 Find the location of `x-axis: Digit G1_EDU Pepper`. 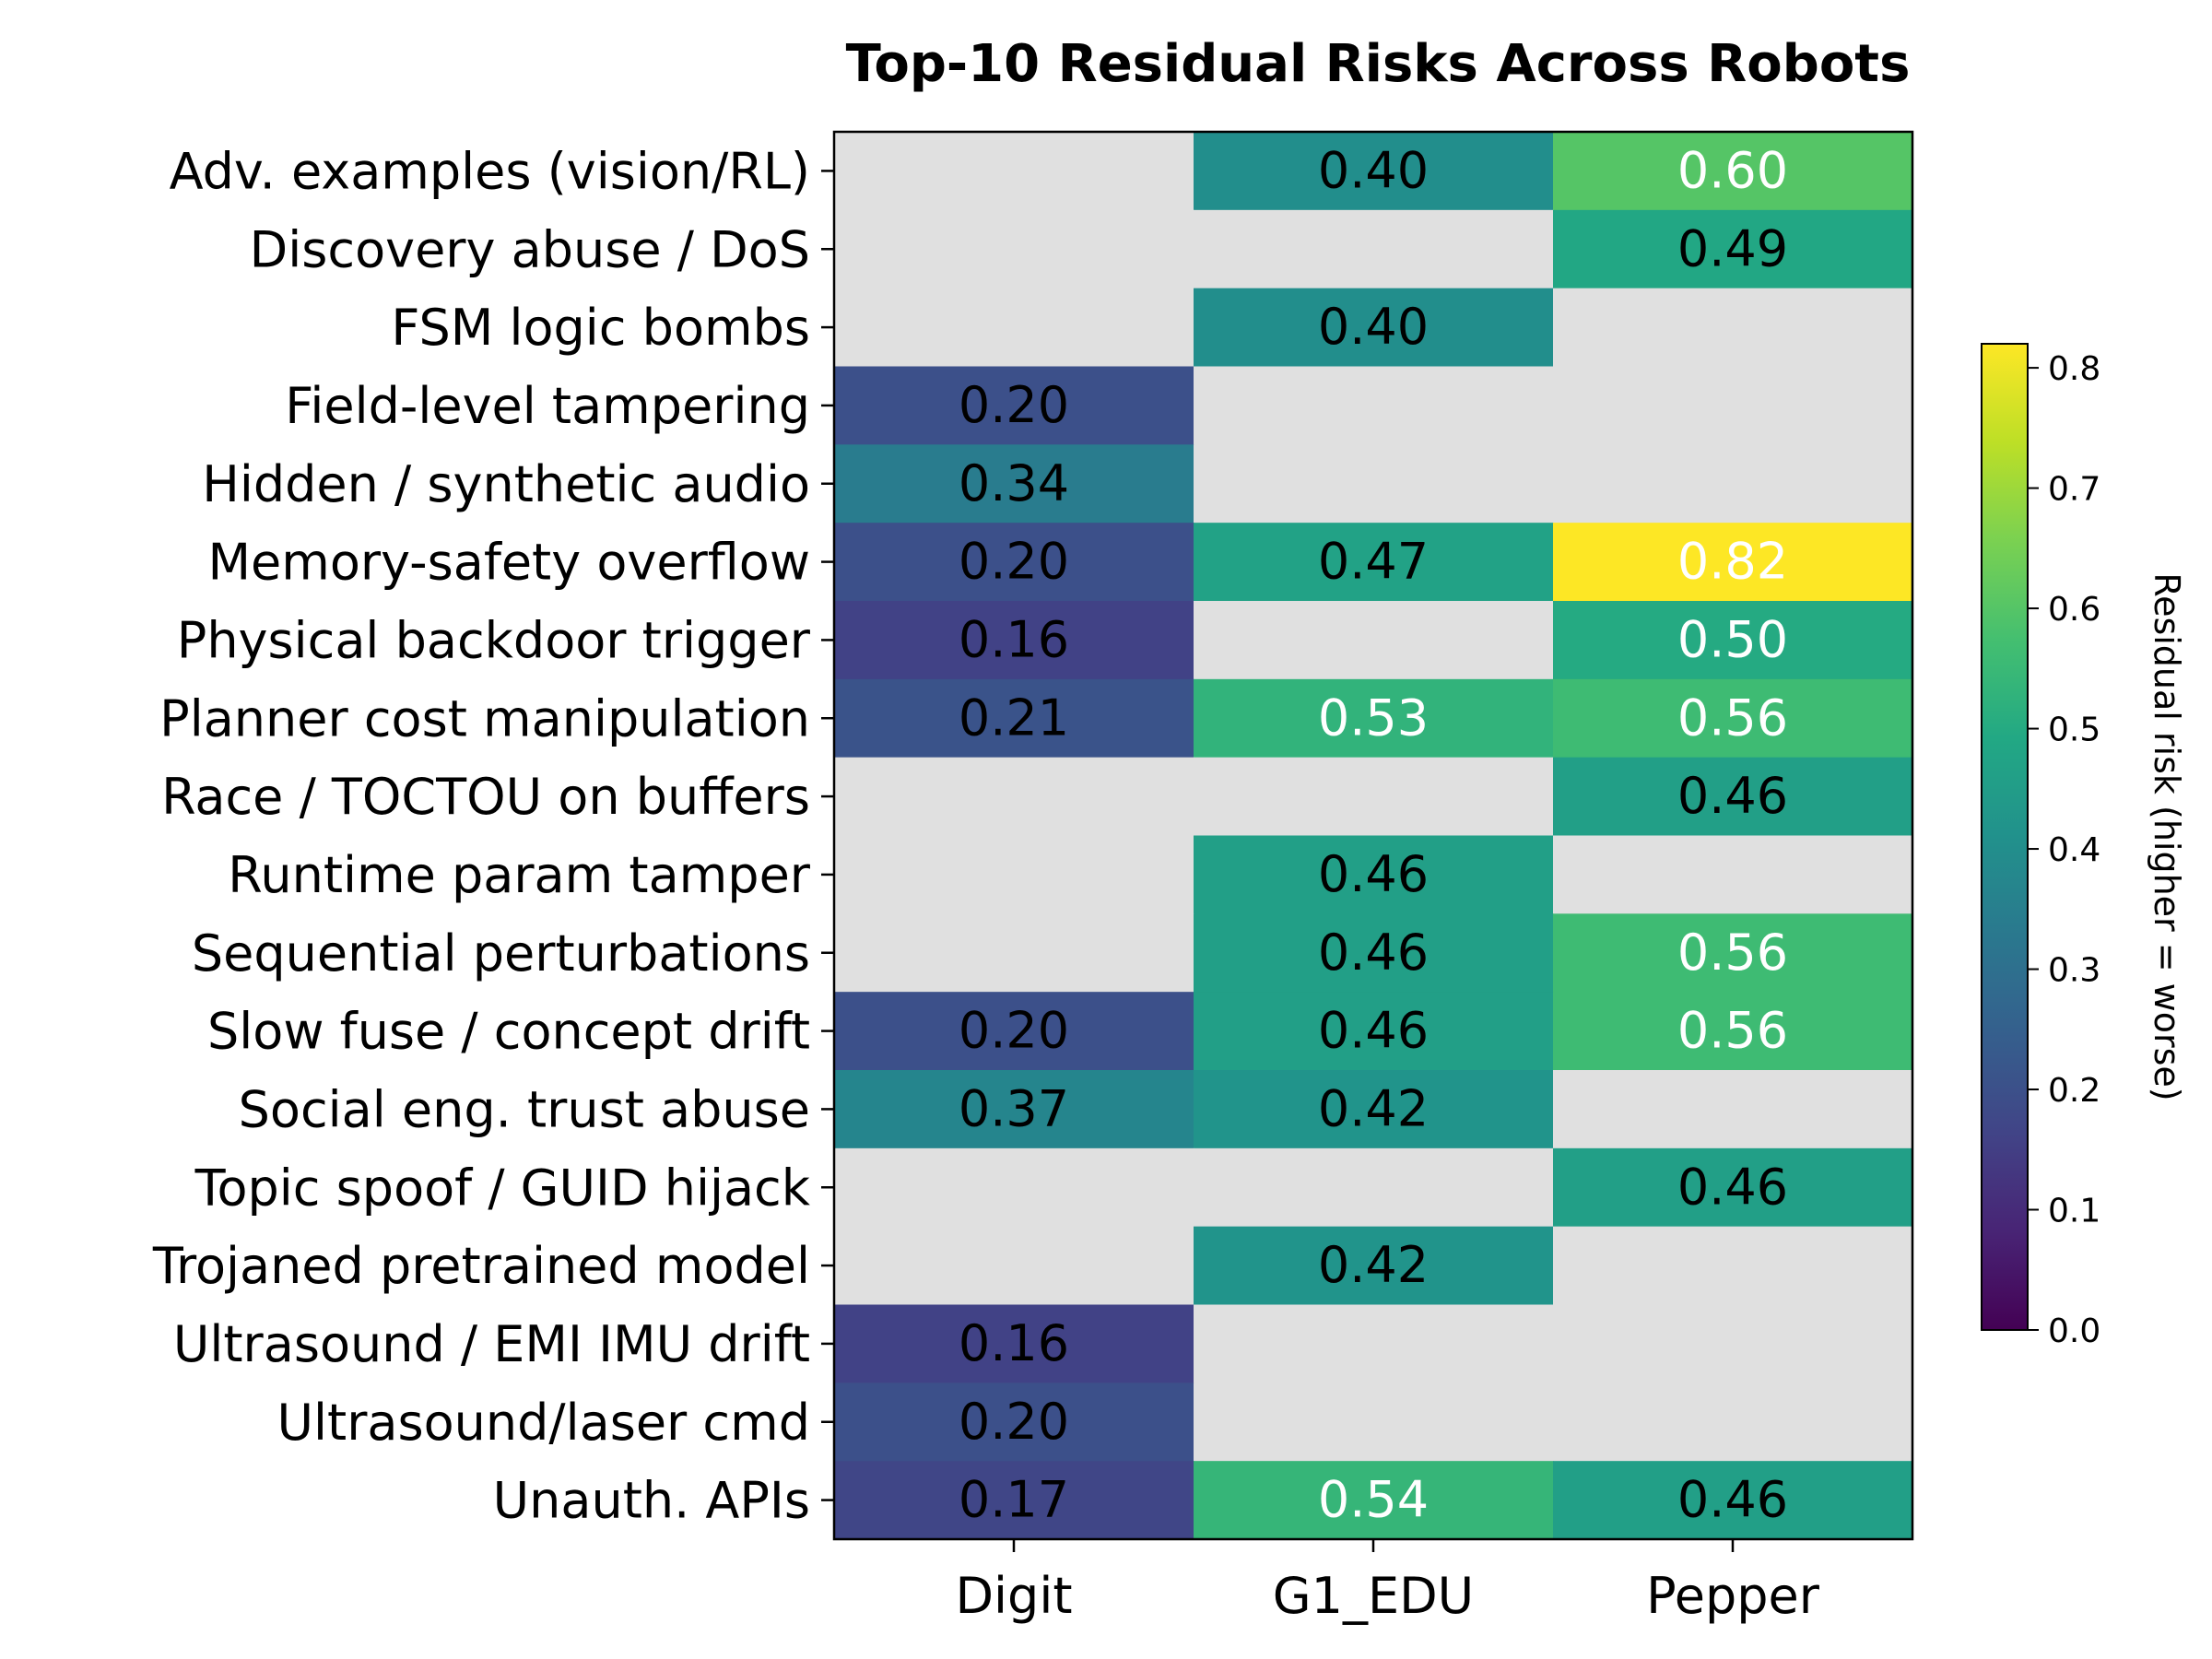

x-axis: Digit G1_EDU Pepper is located at coordinates (1387, 1582).